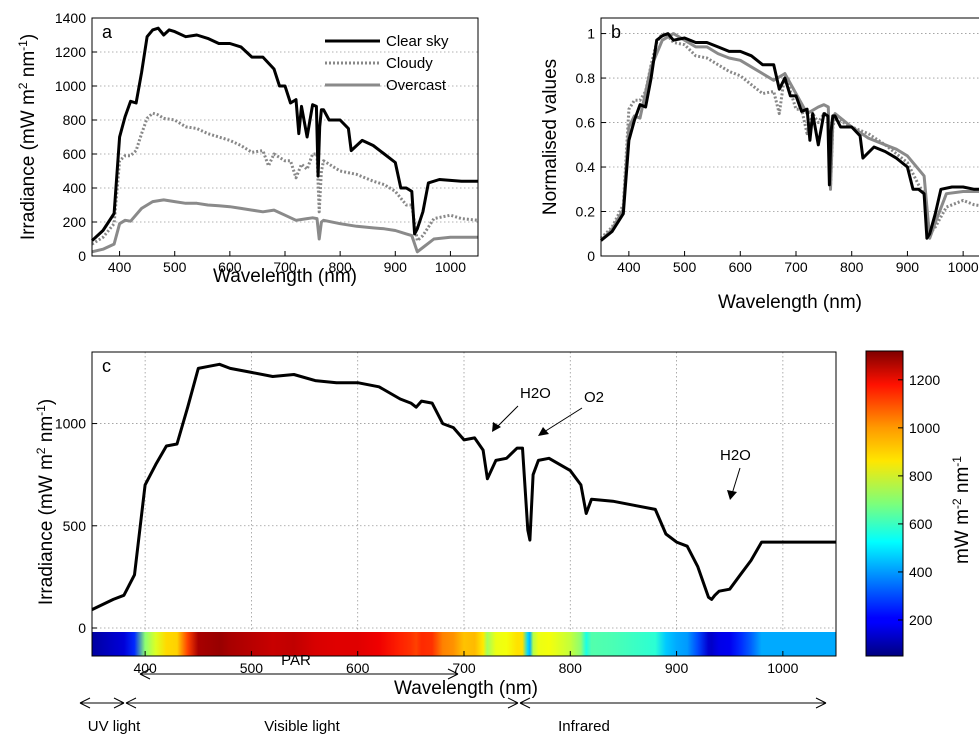 The width and height of the screenshot is (979, 736). Describe the element at coordinates (673, 703) in the screenshot. I see `infrared-arrowheads` at that location.